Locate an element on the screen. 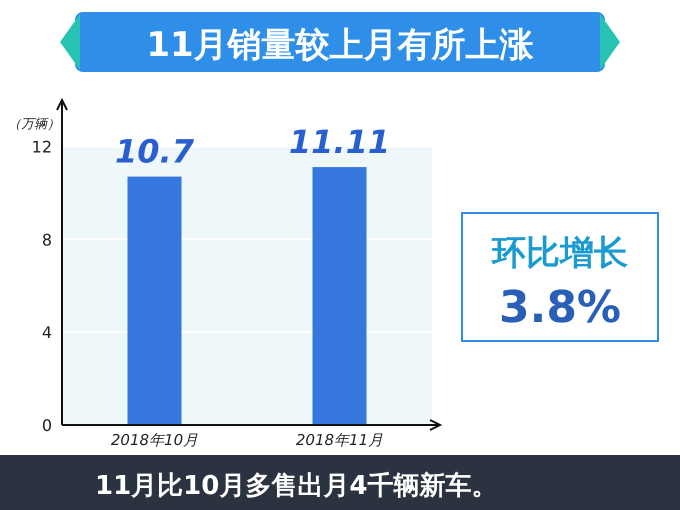 Image resolution: width=680 pixels, height=510 pixels. y-tick-label: 4 is located at coordinates (47, 332).